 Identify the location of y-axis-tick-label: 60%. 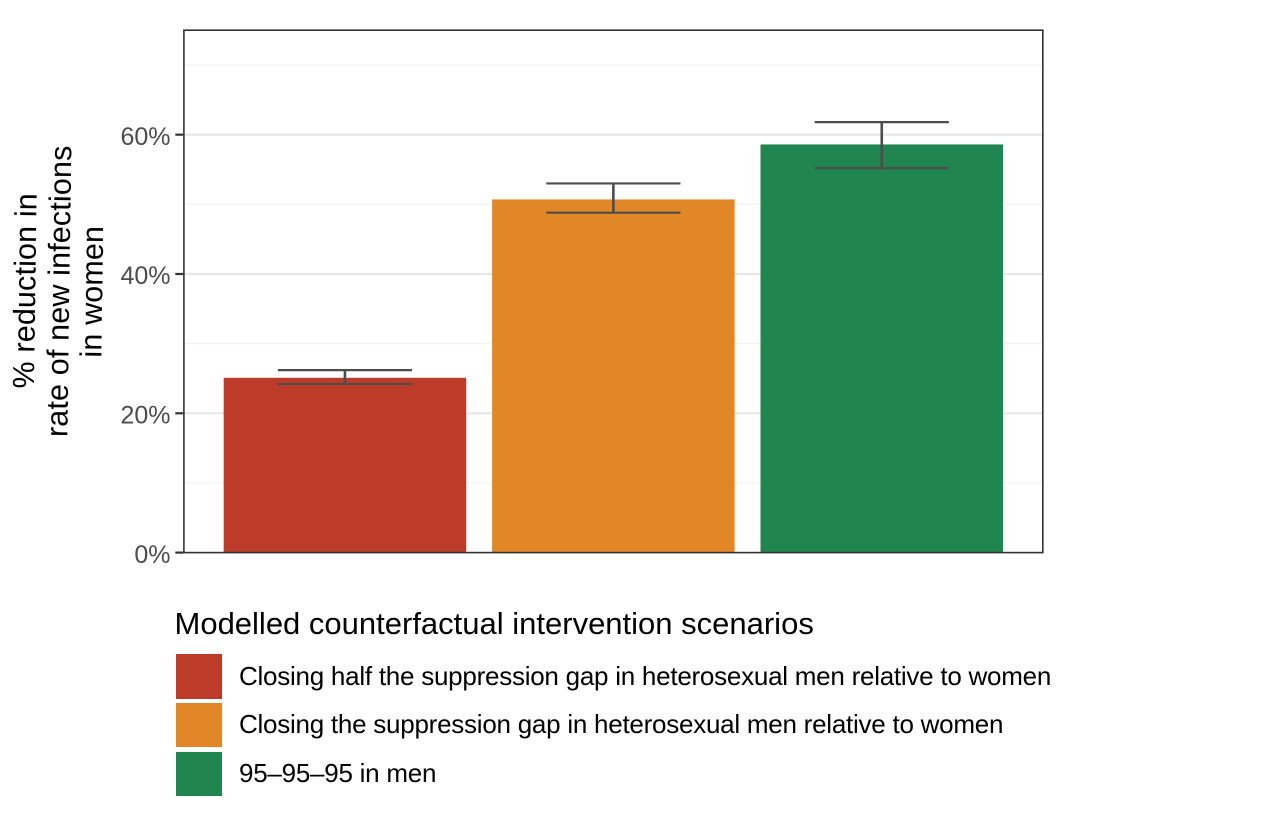
(145, 137).